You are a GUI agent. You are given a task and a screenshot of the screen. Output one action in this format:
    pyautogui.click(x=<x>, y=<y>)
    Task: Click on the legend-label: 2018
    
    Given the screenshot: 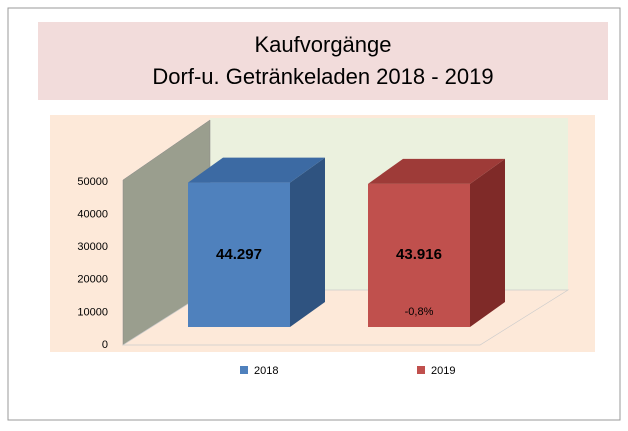 What is the action you would take?
    pyautogui.click(x=266, y=371)
    